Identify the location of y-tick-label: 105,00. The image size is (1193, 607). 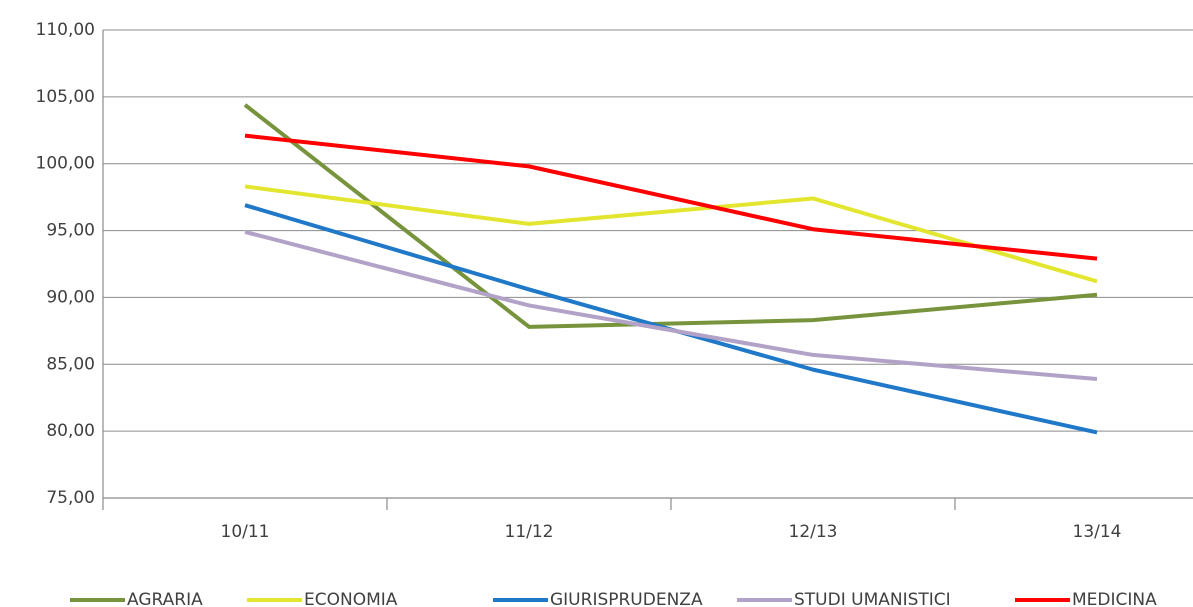
(65, 97).